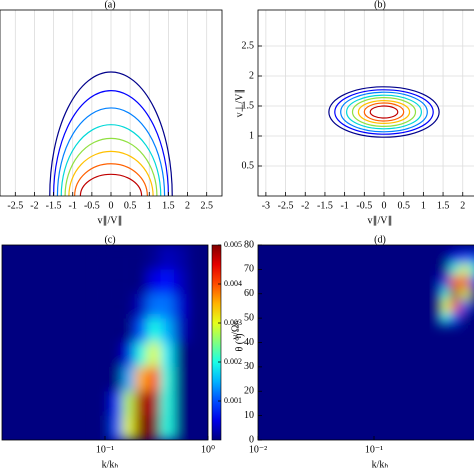 This screenshot has width=474, height=474. What do you see at coordinates (248, 45) in the screenshot?
I see `y-tick-label: 2.5` at bounding box center [248, 45].